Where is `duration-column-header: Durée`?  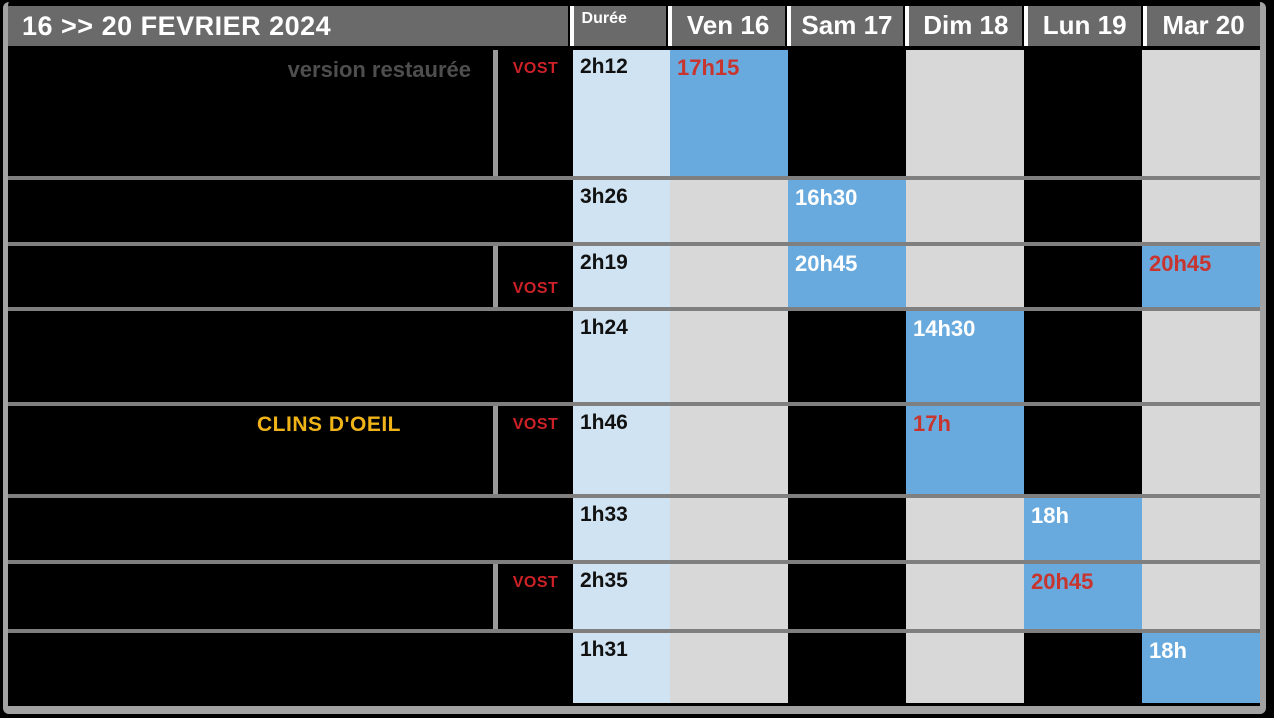
duration-column-header: Durée is located at coordinates (617, 26).